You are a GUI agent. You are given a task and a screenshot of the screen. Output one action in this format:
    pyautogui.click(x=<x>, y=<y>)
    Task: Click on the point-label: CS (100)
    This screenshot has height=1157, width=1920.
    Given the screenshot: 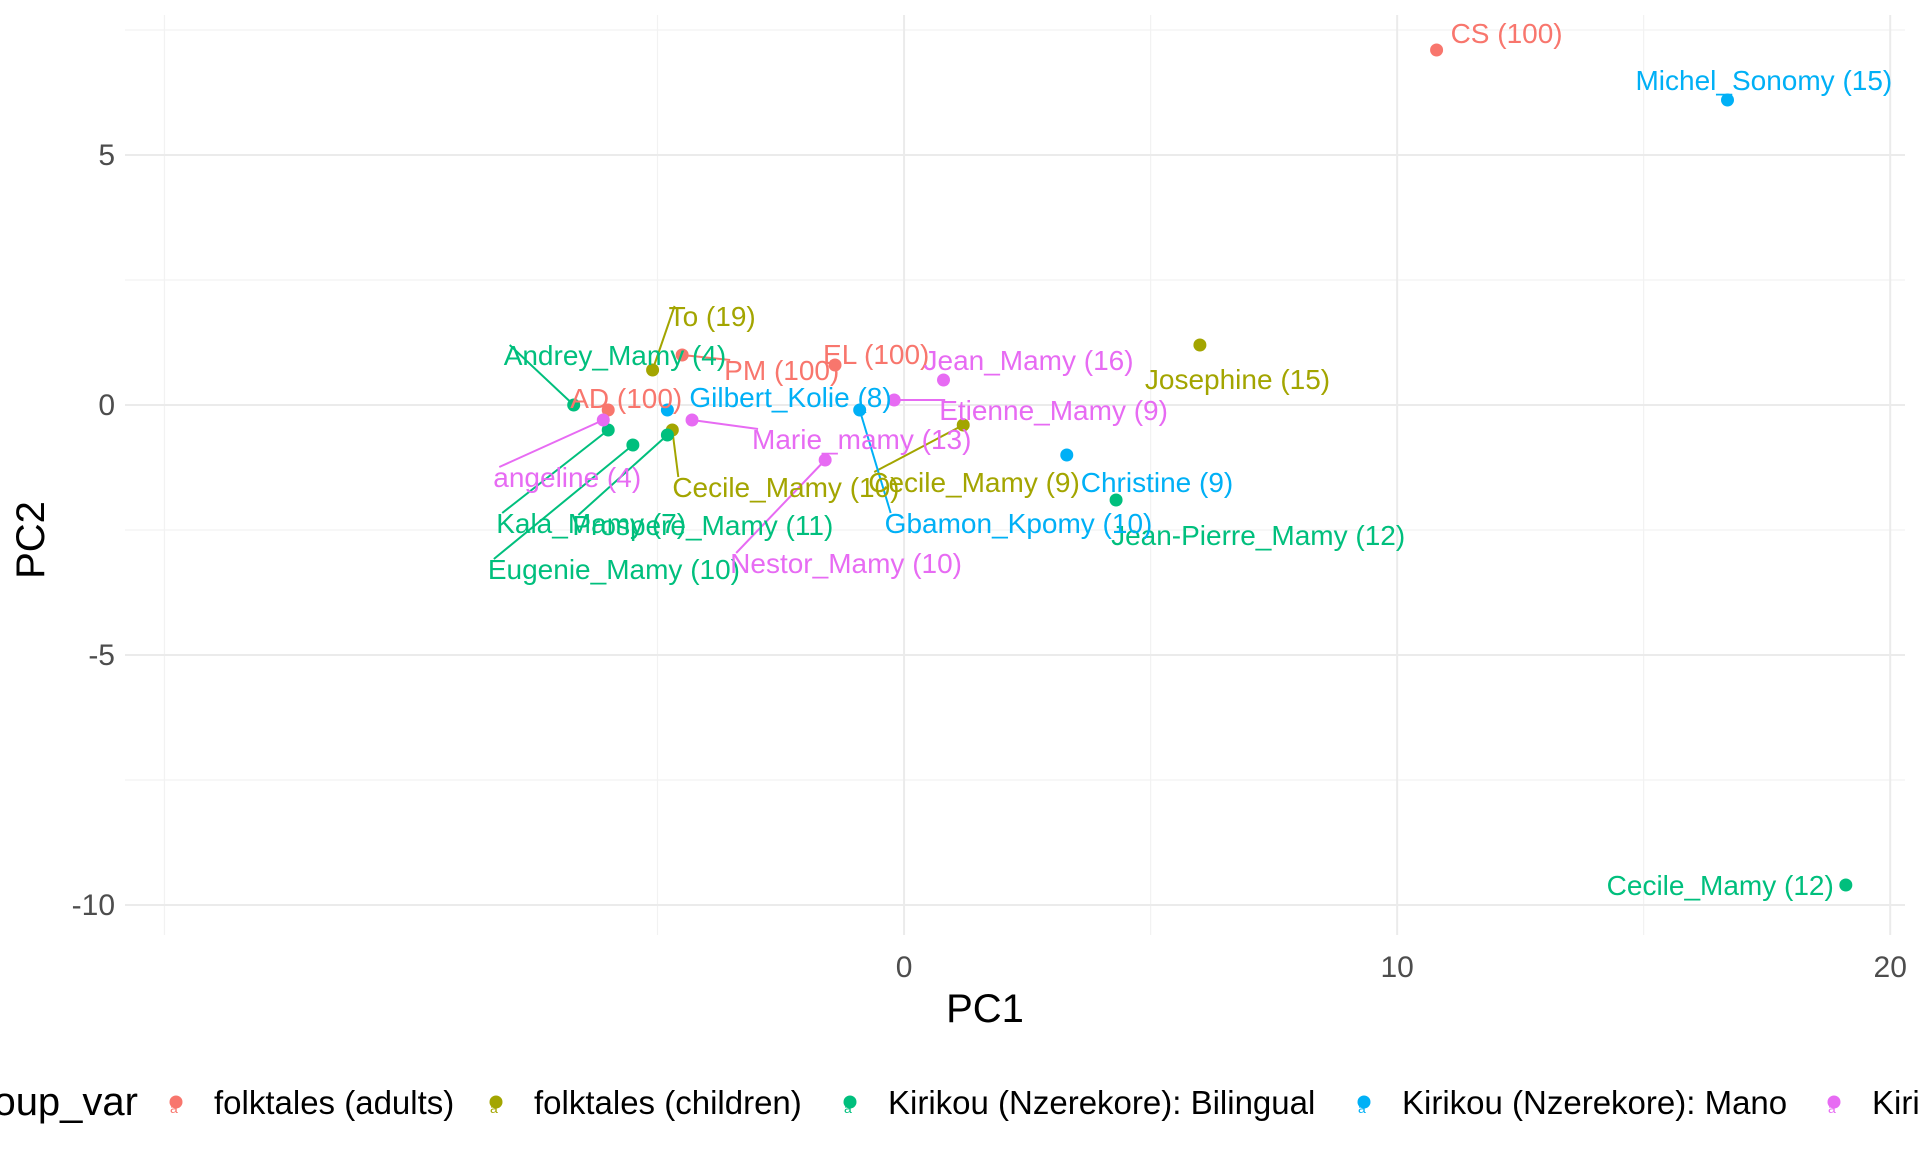 What is the action you would take?
    pyautogui.click(x=1507, y=33)
    